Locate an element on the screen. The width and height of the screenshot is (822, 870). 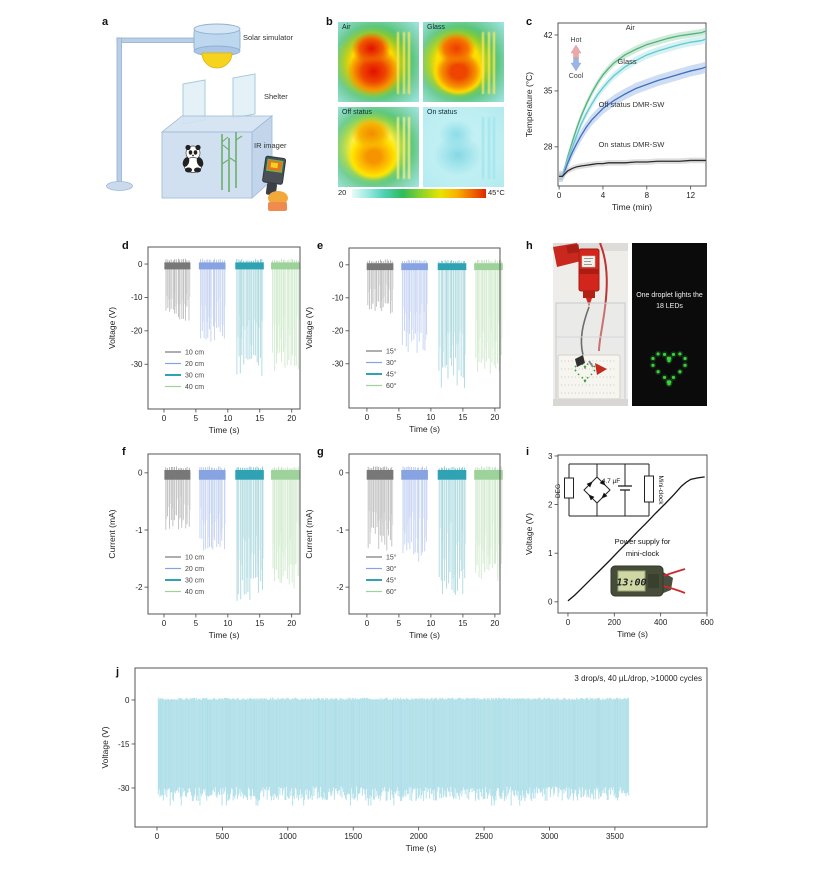
svg-text: 1000 is located at coordinates (288, 836).